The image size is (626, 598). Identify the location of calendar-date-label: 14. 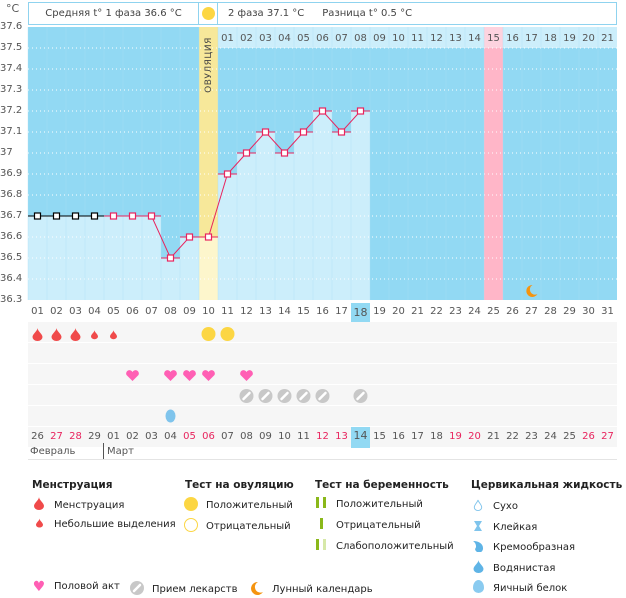
(360, 435).